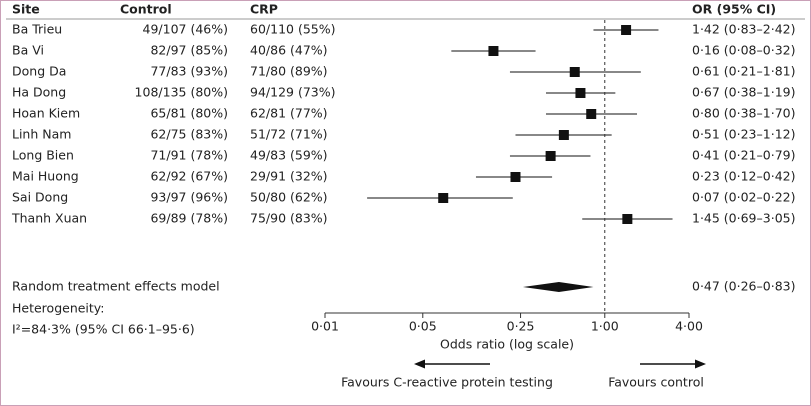 Image resolution: width=811 pixels, height=406 pixels. I want to click on site: Ba Trieu, so click(37, 29).